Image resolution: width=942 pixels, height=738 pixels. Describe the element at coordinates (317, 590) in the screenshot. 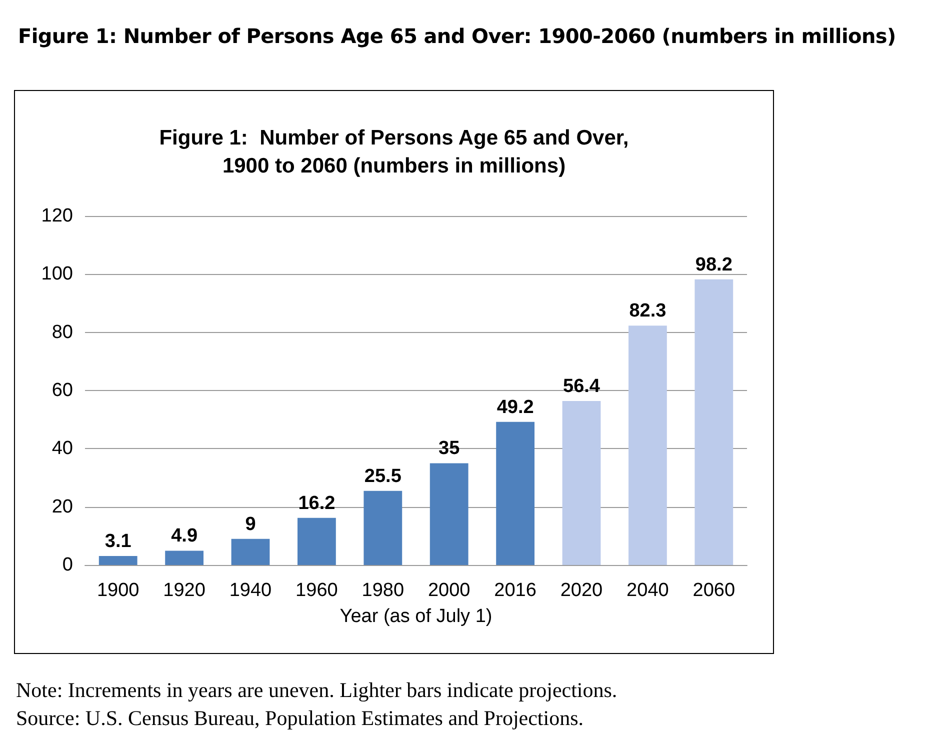

I see `x-tick-label: 1960` at that location.